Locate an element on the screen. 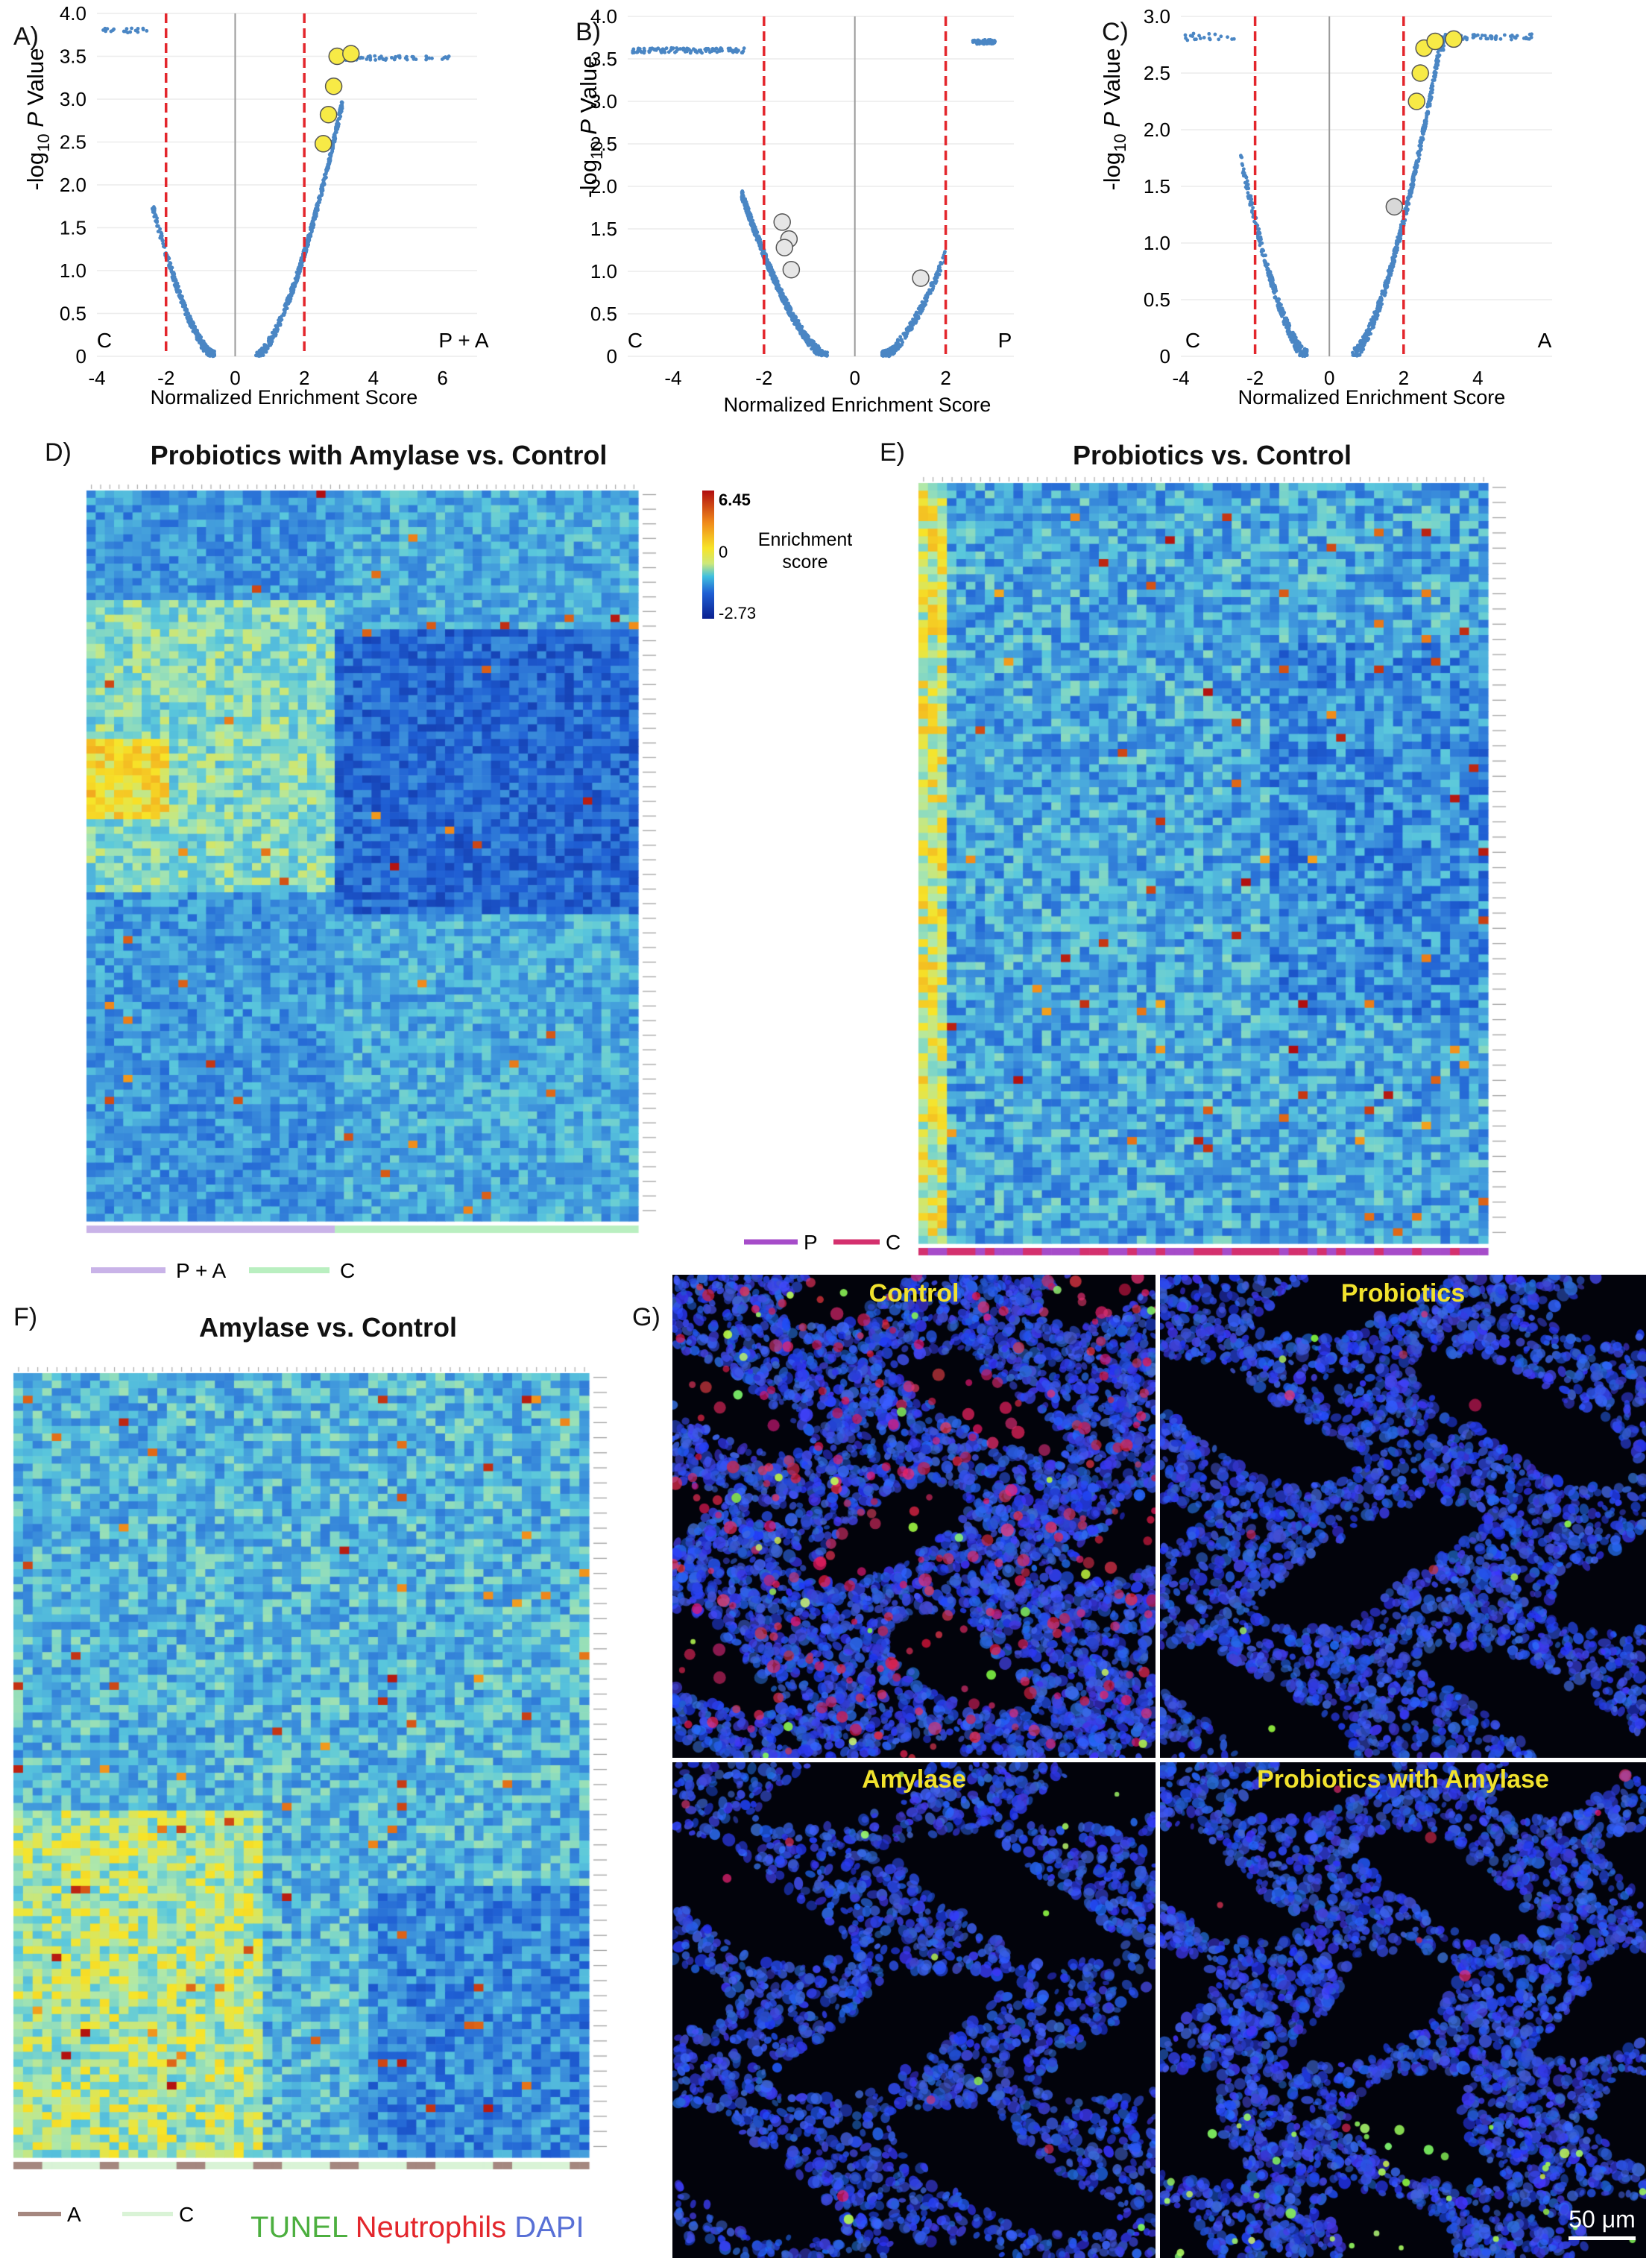 The height and width of the screenshot is (2258, 1652). y-tick-label: 0 is located at coordinates (1165, 356).